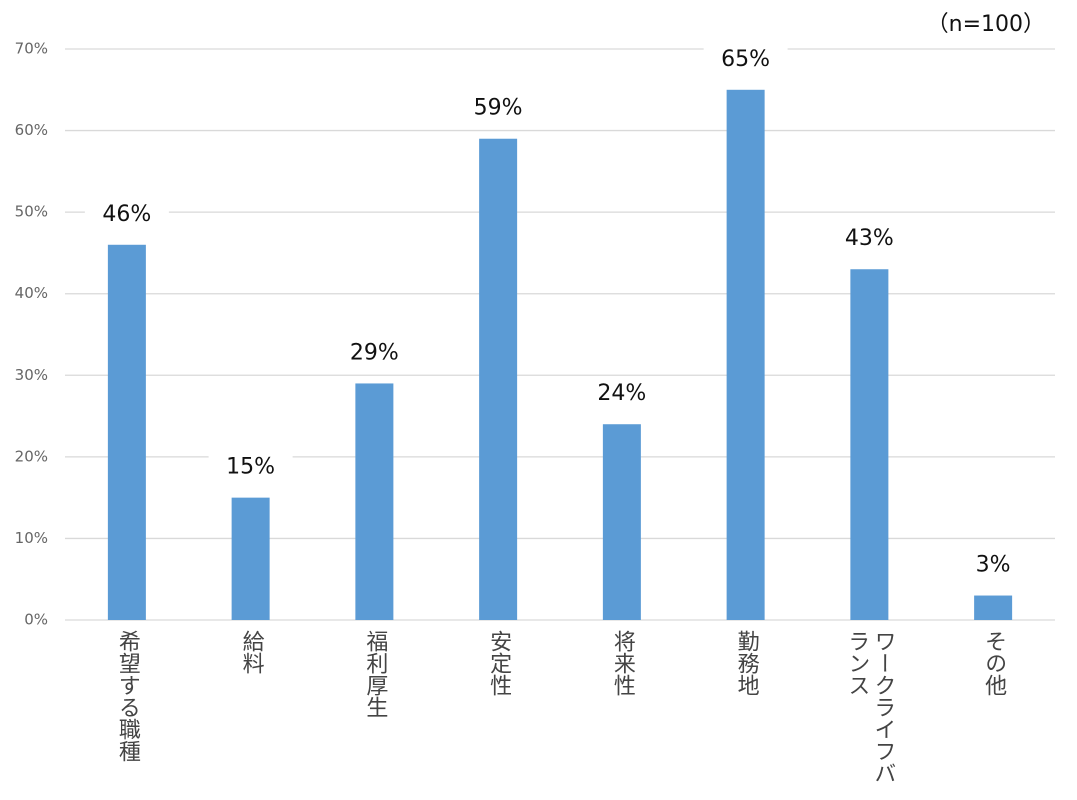  Describe the element at coordinates (127, 696) in the screenshot. I see `x-tick-label: 希望する職種` at that location.